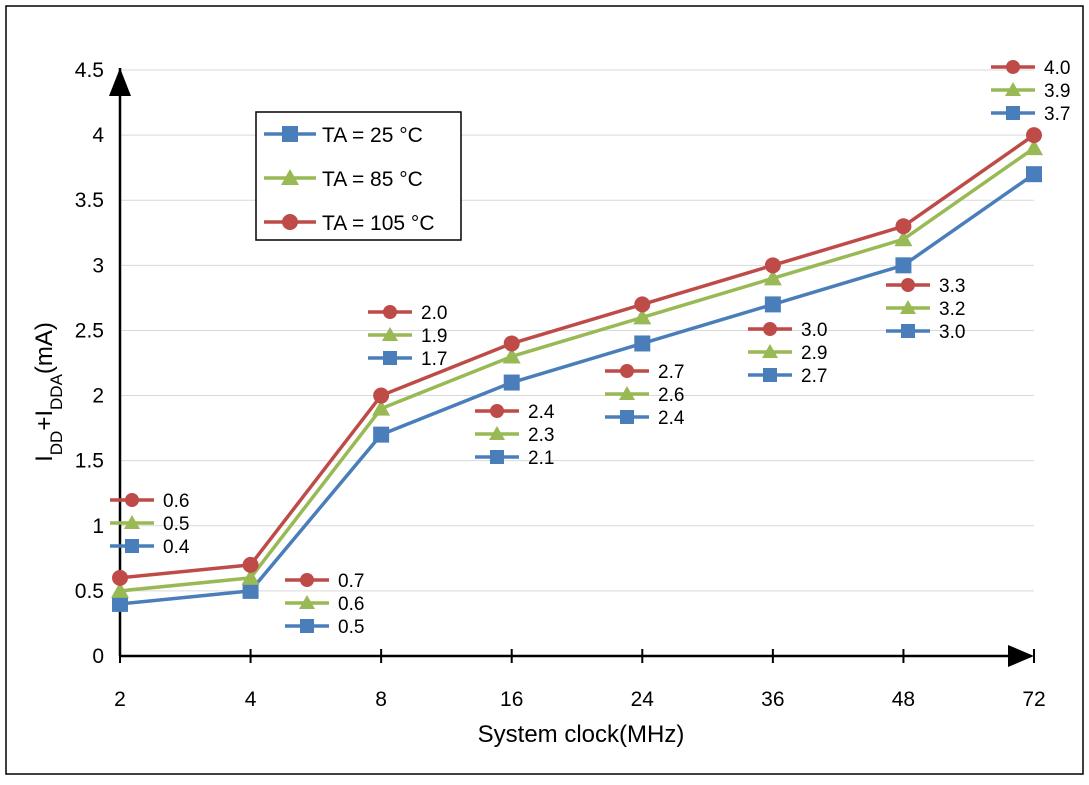 The height and width of the screenshot is (785, 1089). Describe the element at coordinates (89, 70) in the screenshot. I see `y-tick-label: 4.5` at that location.